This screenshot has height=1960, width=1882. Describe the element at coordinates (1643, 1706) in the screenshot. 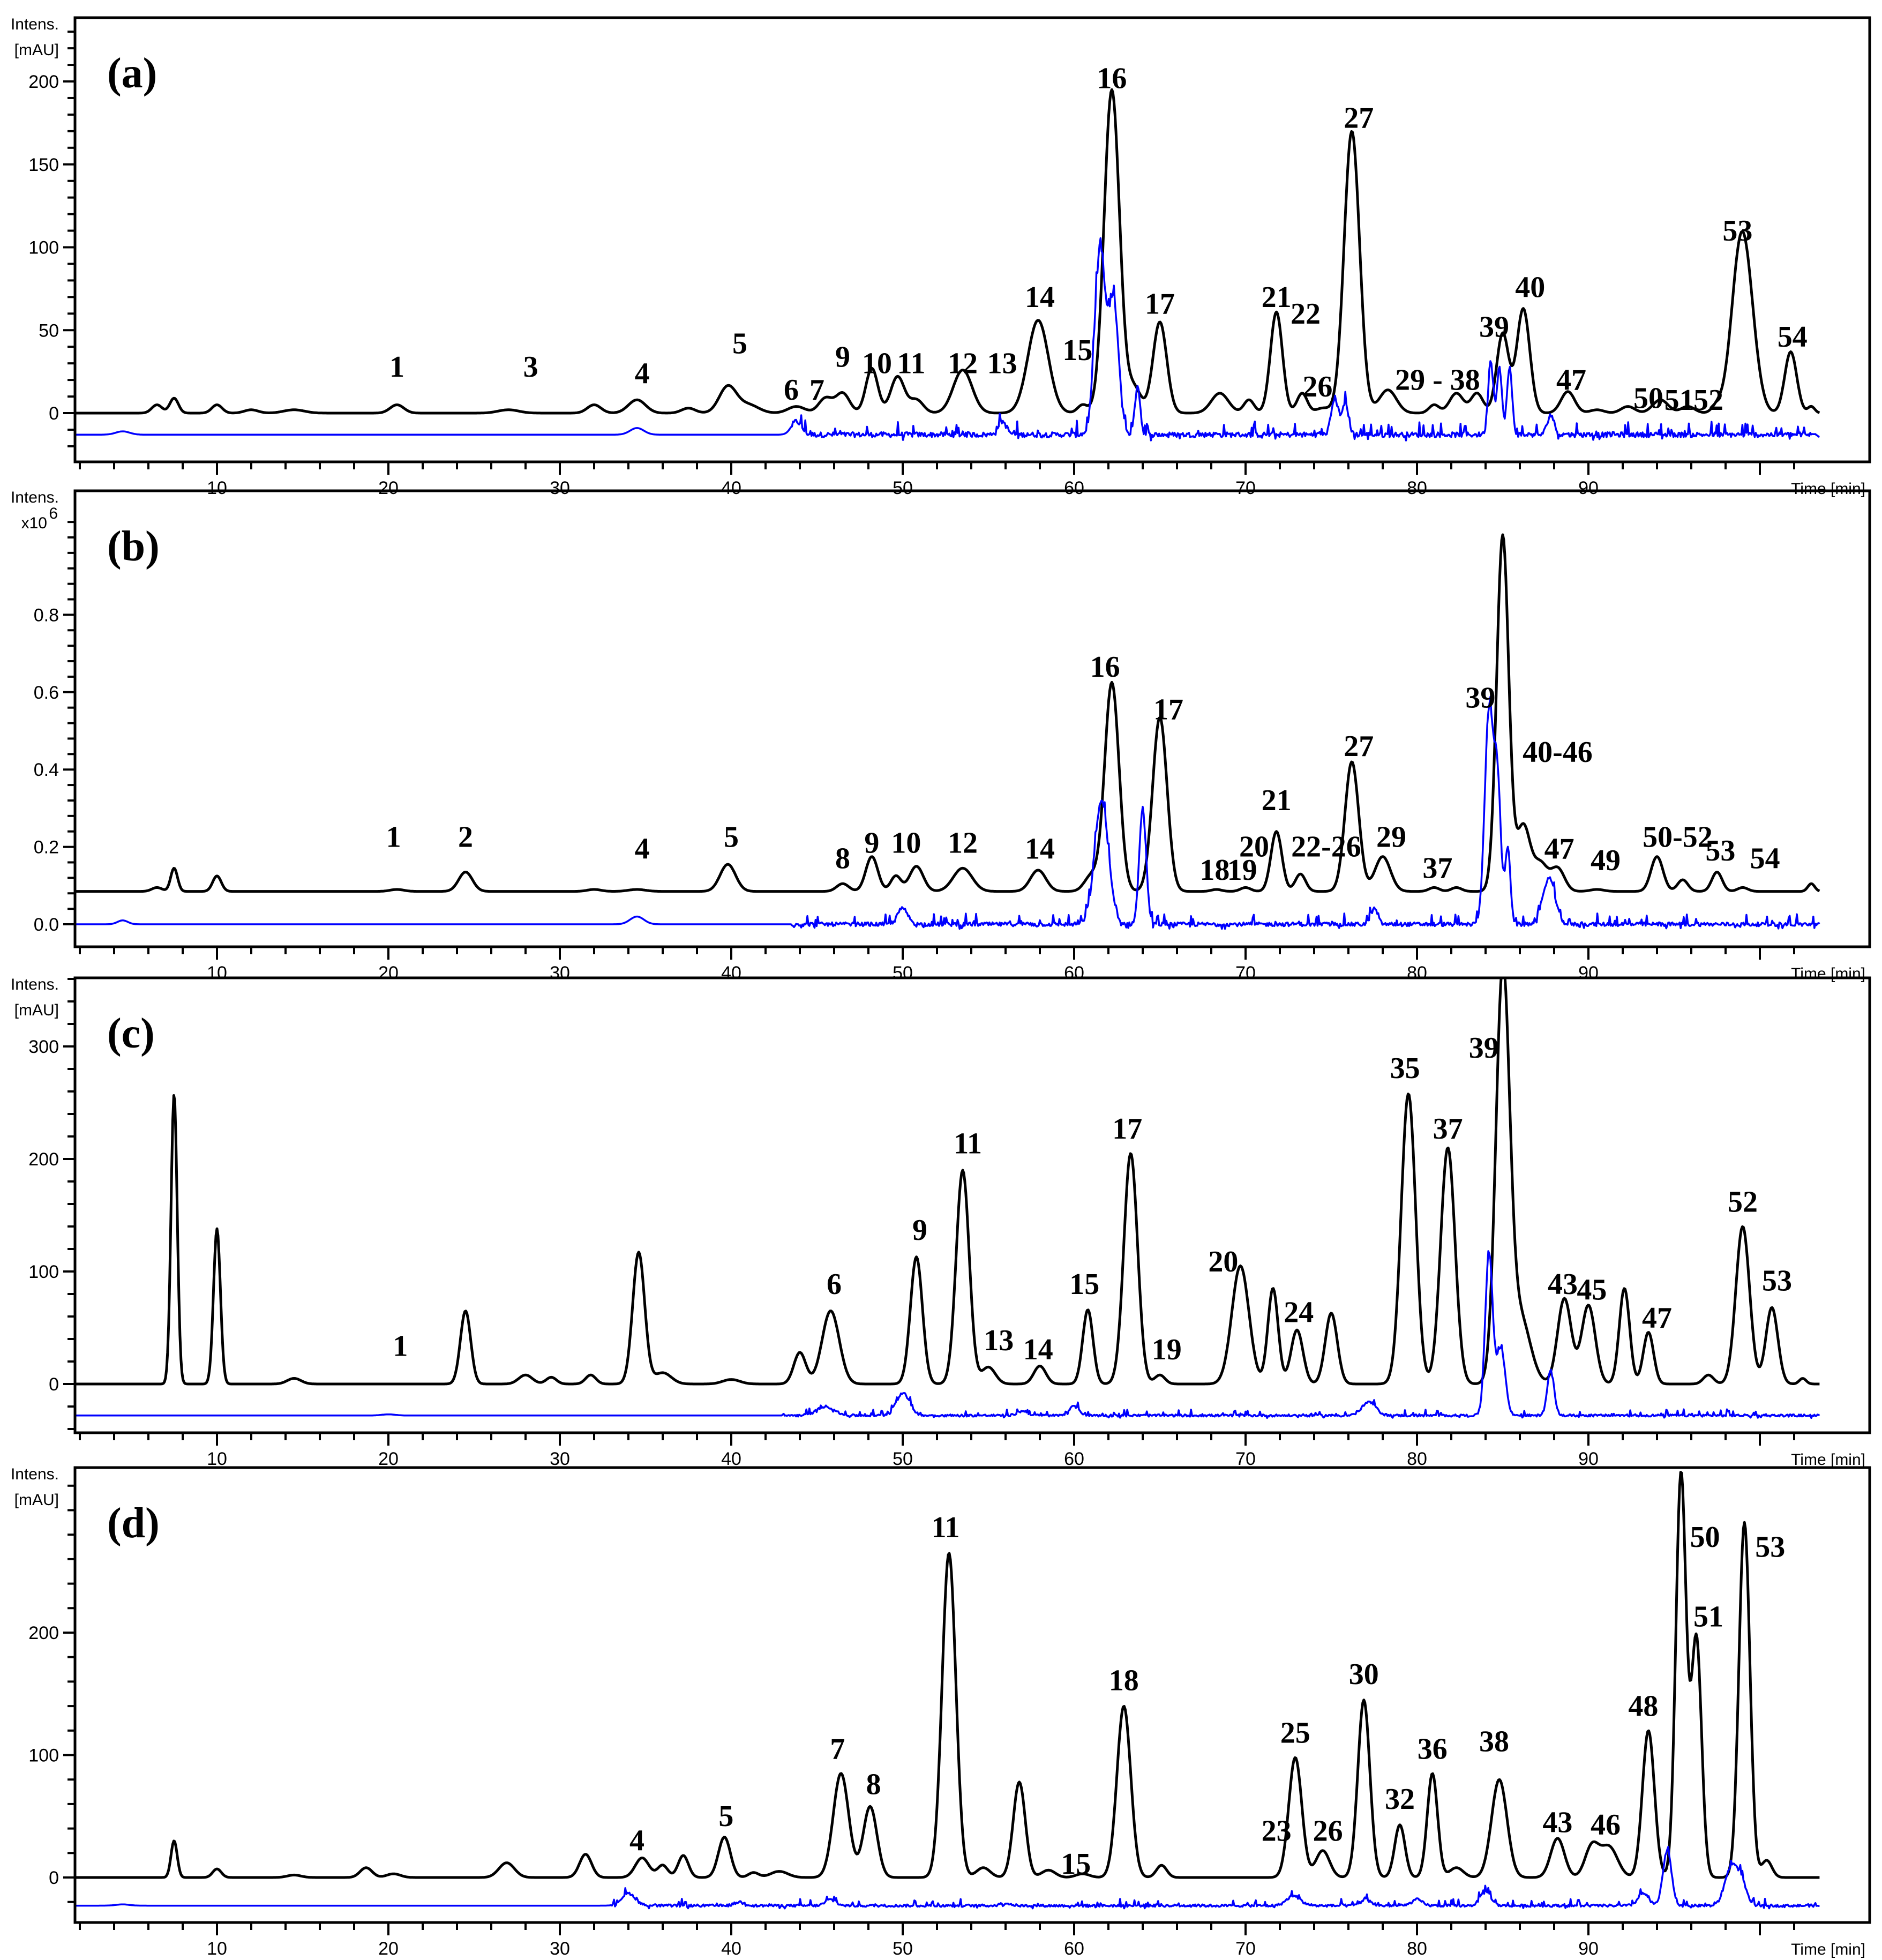

I see `peak-label: 48` at that location.